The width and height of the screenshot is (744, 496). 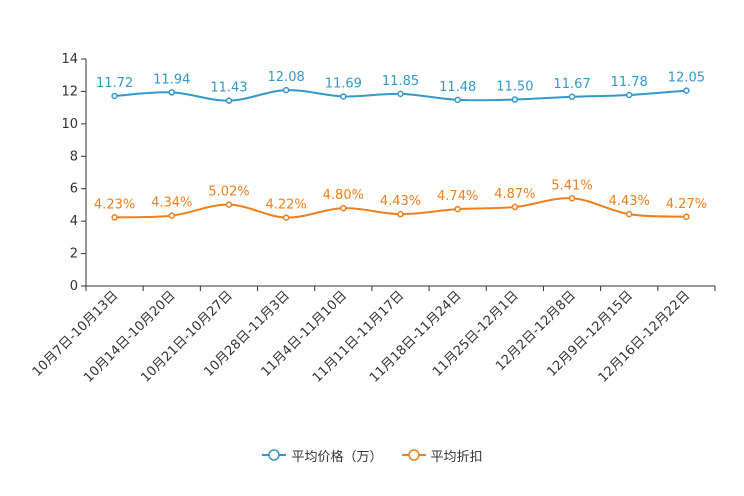 I want to click on legend-price-label: 平均价格（万）, so click(x=337, y=457).